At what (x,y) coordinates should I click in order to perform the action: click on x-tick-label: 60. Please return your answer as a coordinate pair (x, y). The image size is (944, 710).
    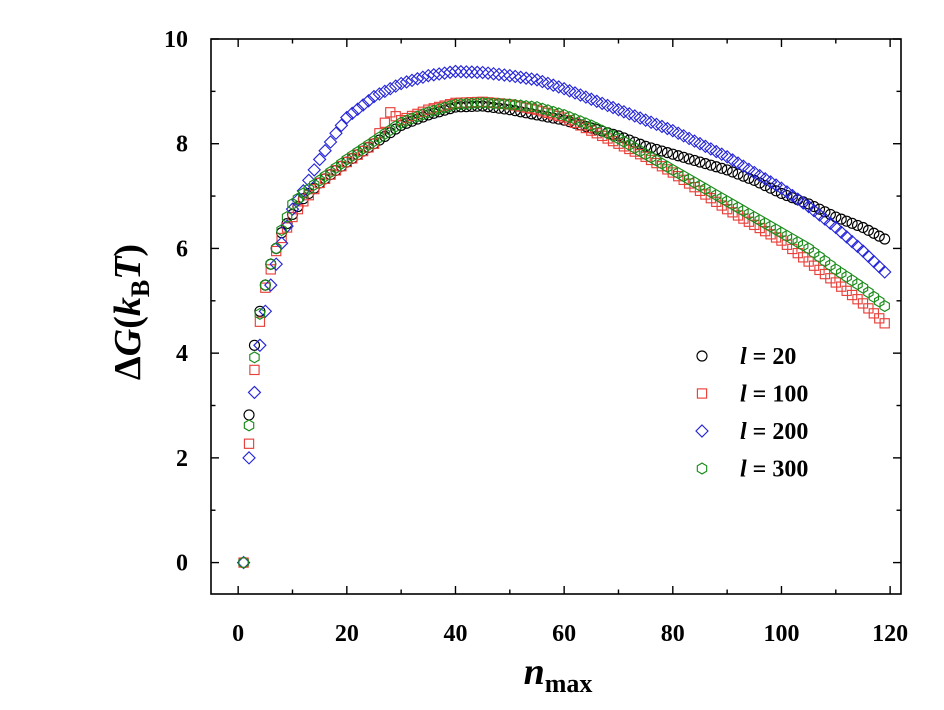
    Looking at the image, I should click on (564, 634).